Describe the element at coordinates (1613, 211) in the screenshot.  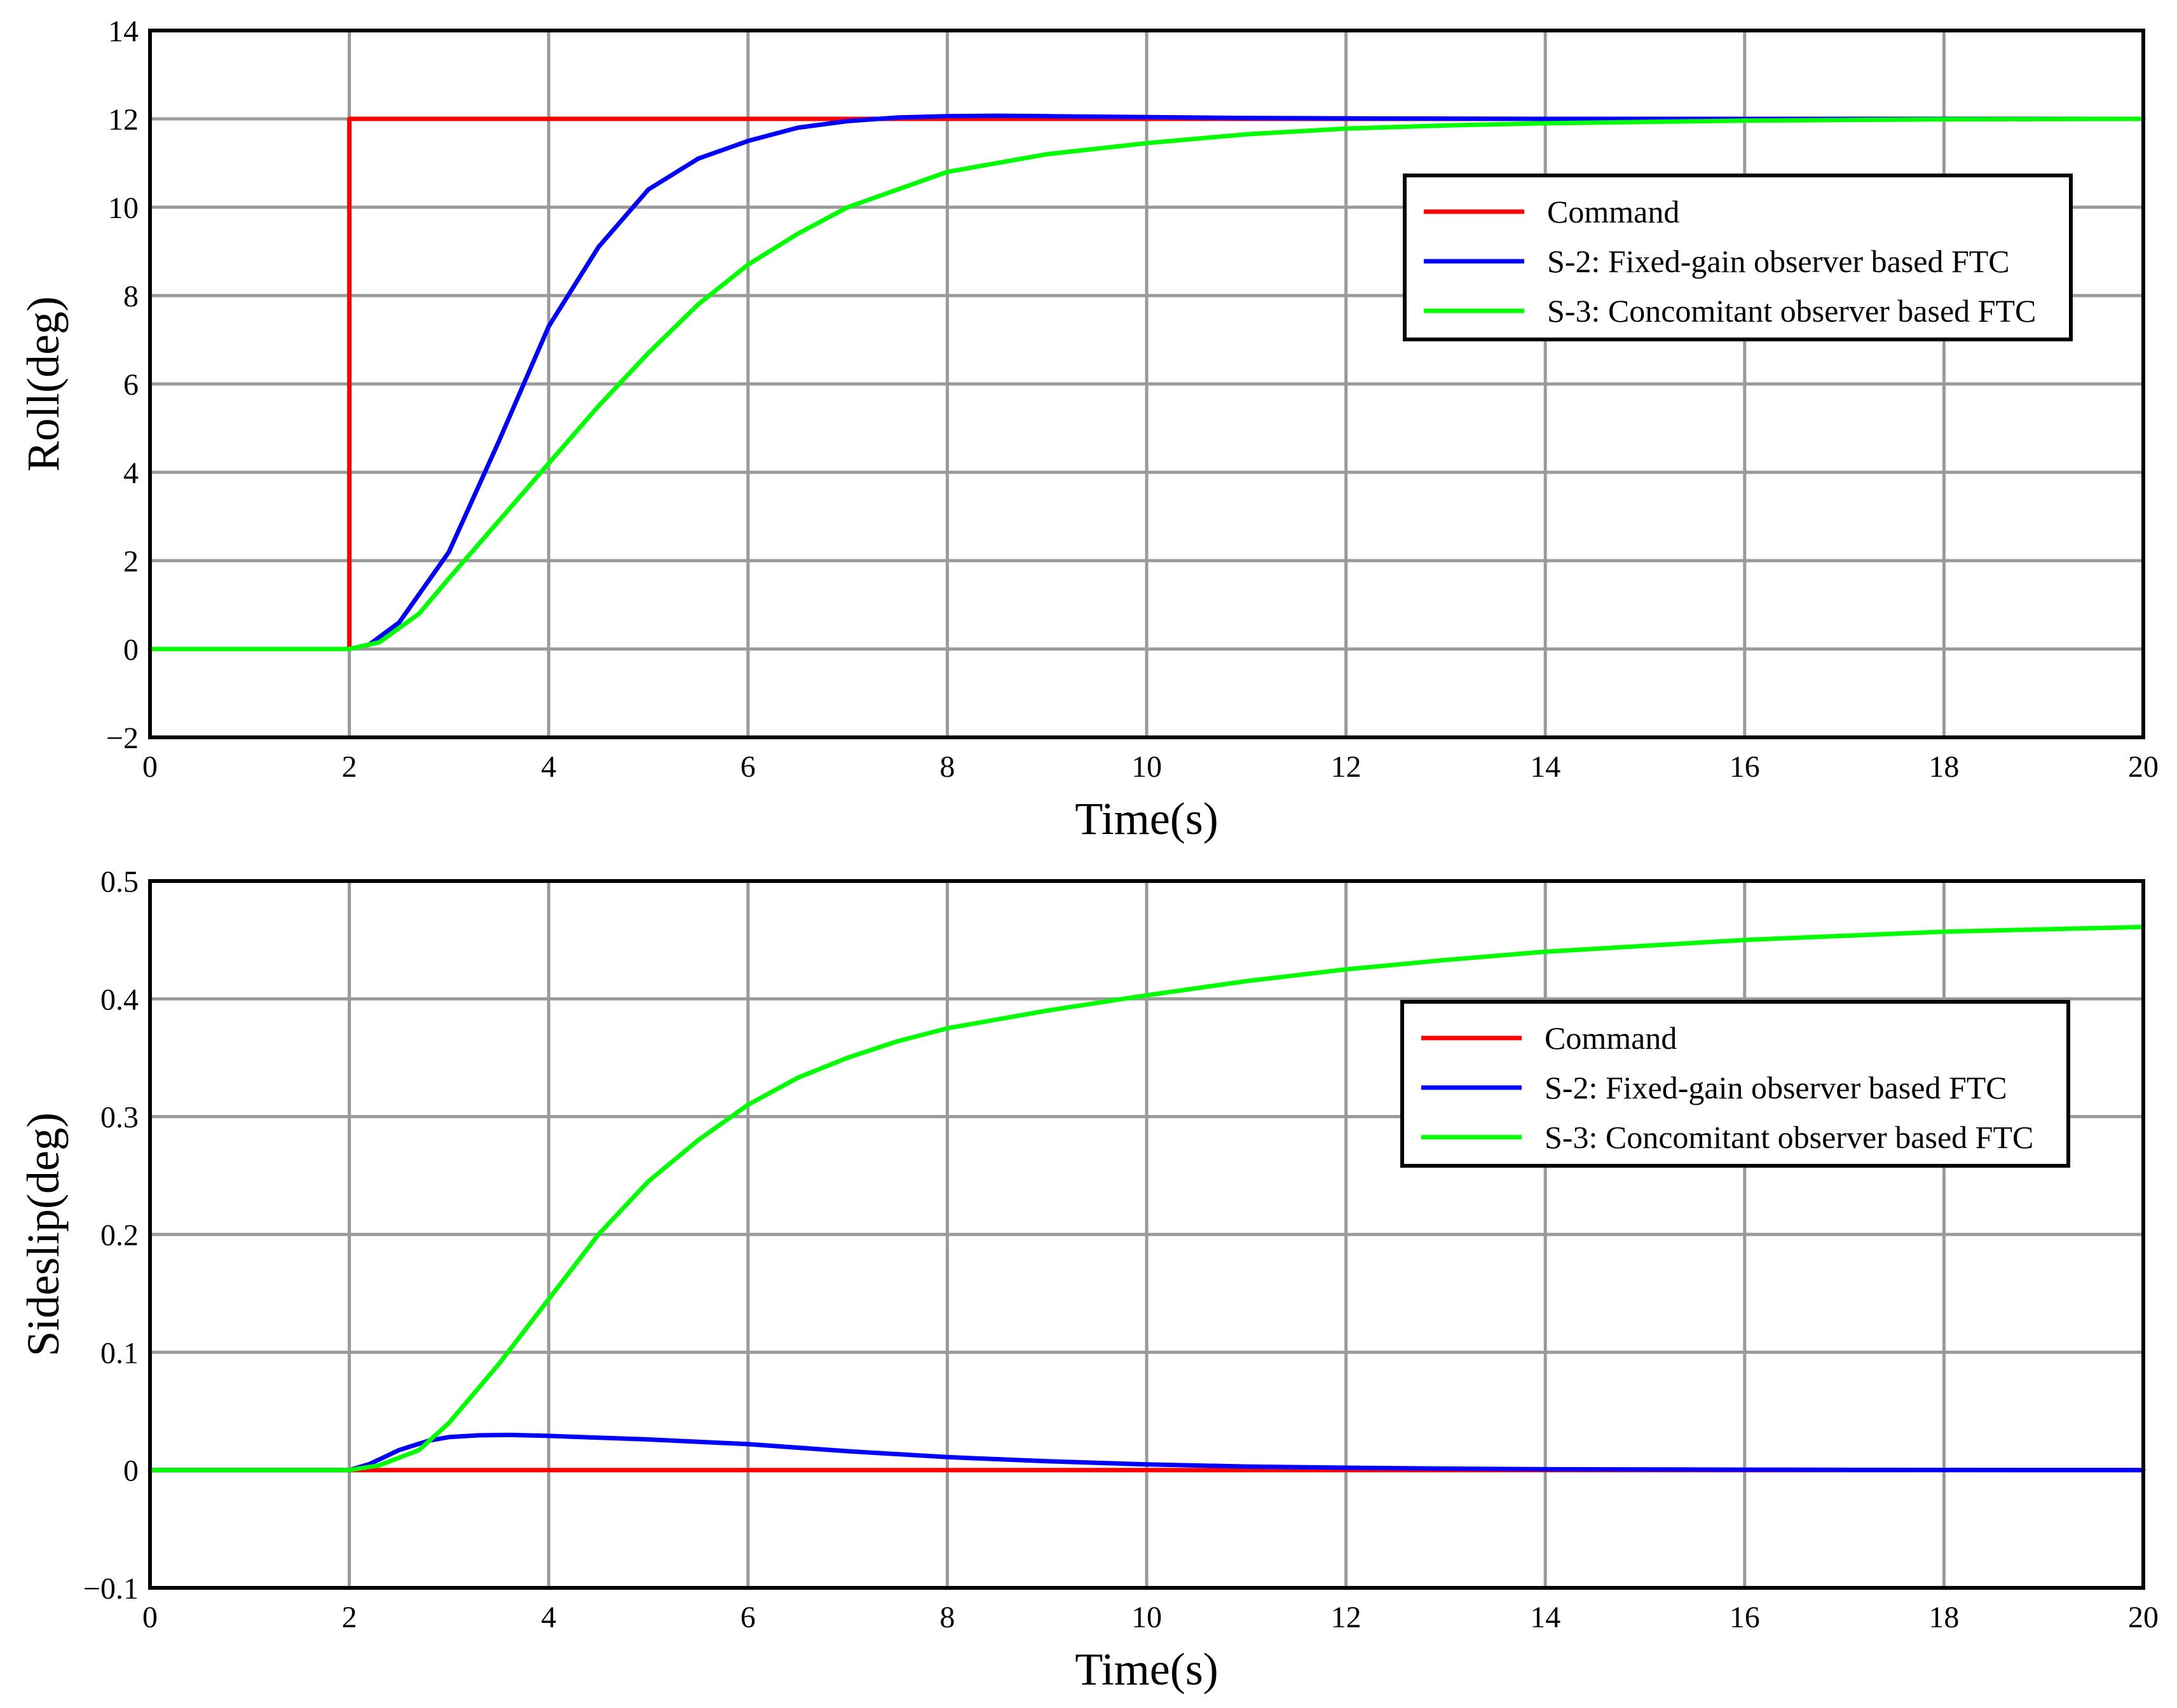
I see `roll-legend-label-command: Command` at that location.